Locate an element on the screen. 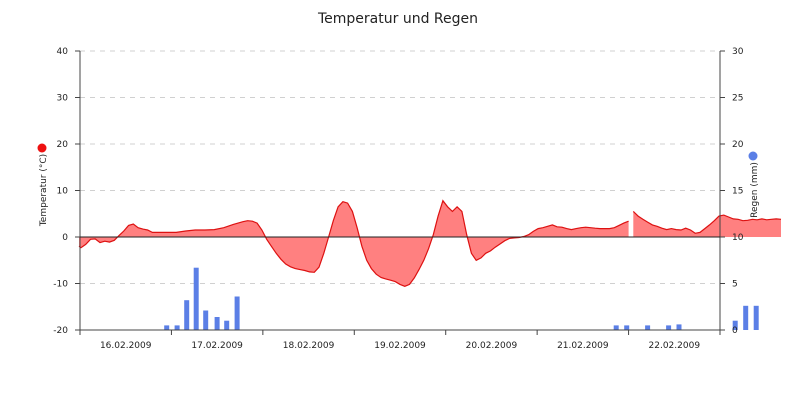  y-right-tick-label: 25 is located at coordinates (737, 99).